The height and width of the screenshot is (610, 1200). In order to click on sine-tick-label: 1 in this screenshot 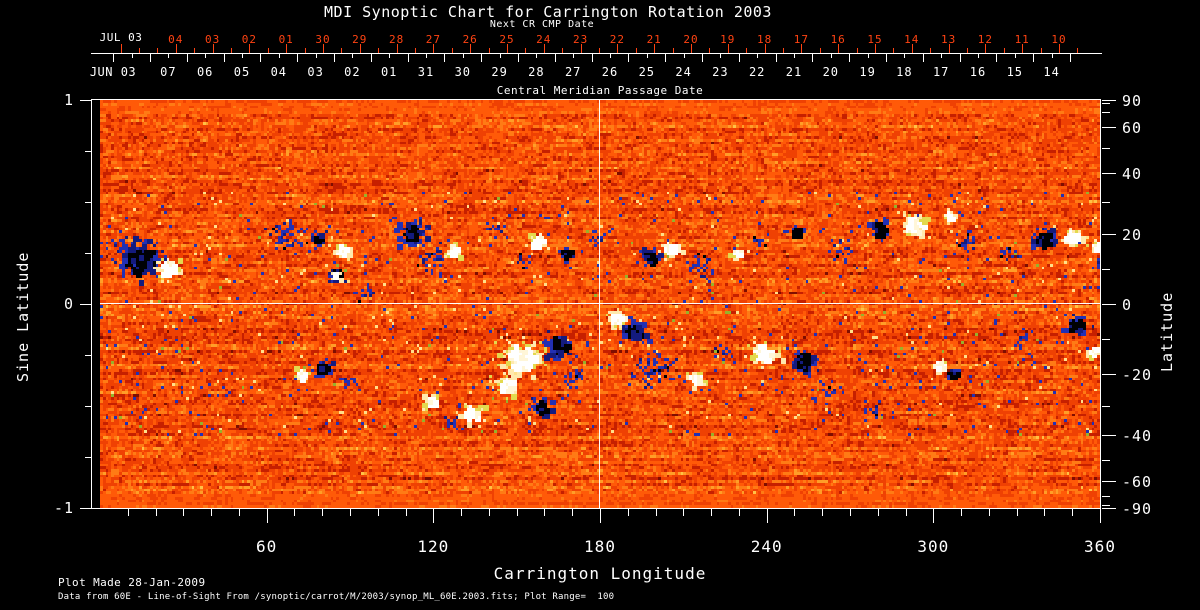, I will do `click(68, 100)`.